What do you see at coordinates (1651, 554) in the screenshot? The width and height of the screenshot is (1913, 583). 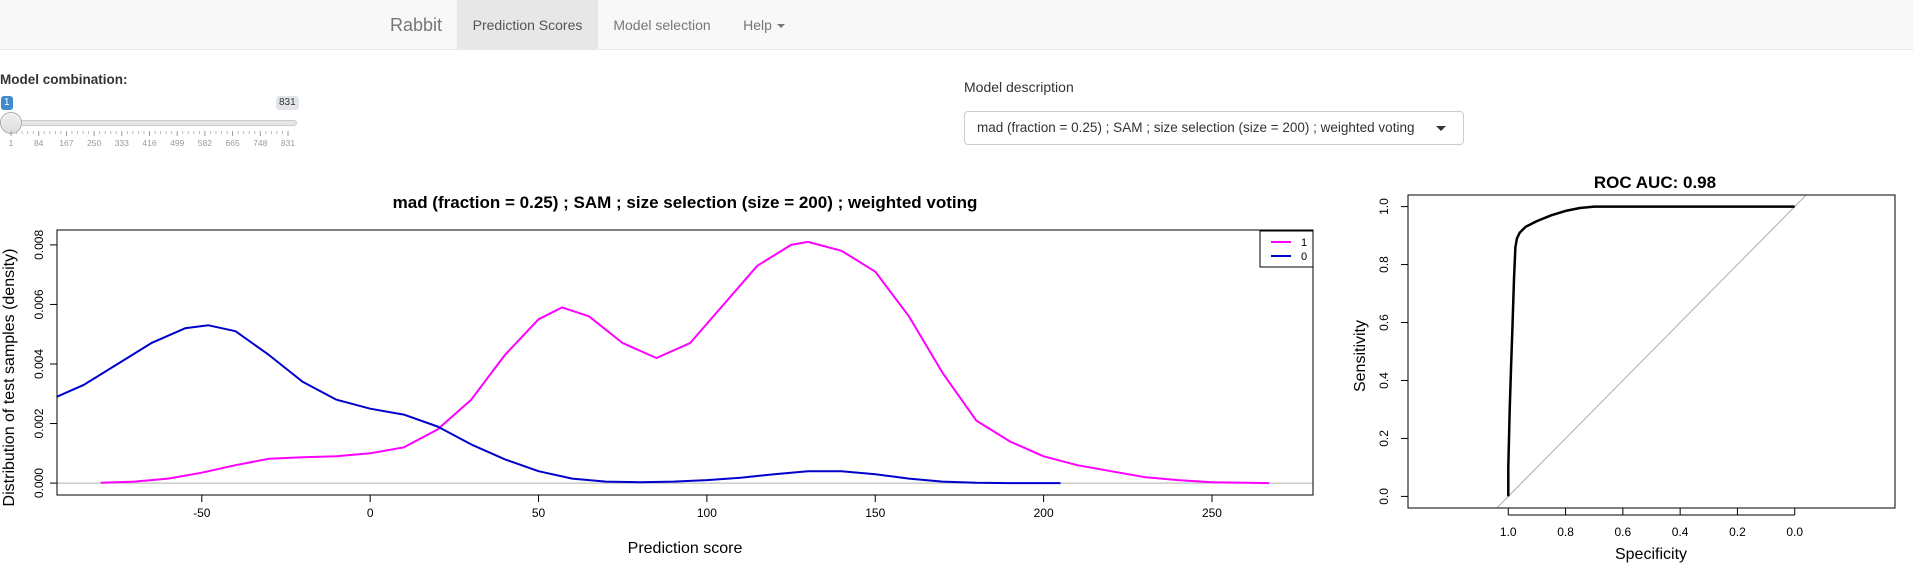 I see `roc-x-axis-label: Specificity` at bounding box center [1651, 554].